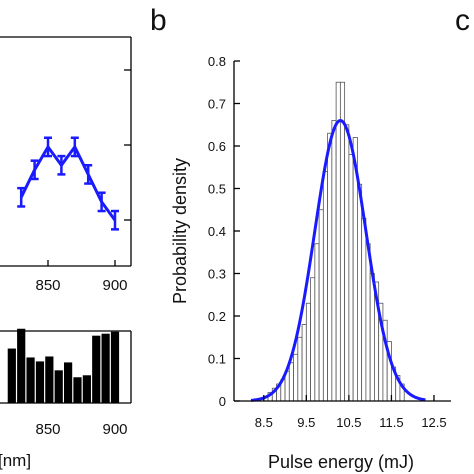  Describe the element at coordinates (158, 20) in the screenshot. I see `panel-label-b: b` at that location.